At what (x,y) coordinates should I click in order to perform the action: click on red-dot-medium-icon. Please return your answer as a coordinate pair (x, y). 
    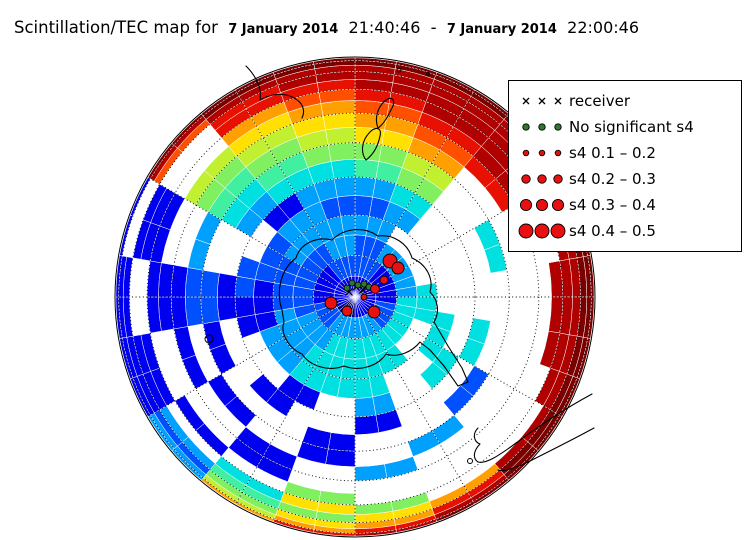
    Looking at the image, I should click on (543, 179).